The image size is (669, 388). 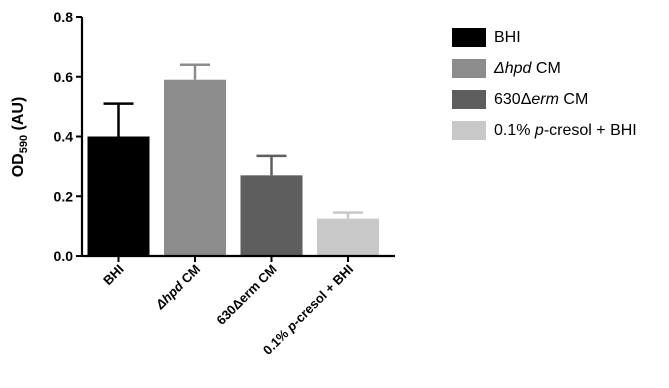 What do you see at coordinates (64, 256) in the screenshot?
I see `y-tick-label: 0.0` at bounding box center [64, 256].